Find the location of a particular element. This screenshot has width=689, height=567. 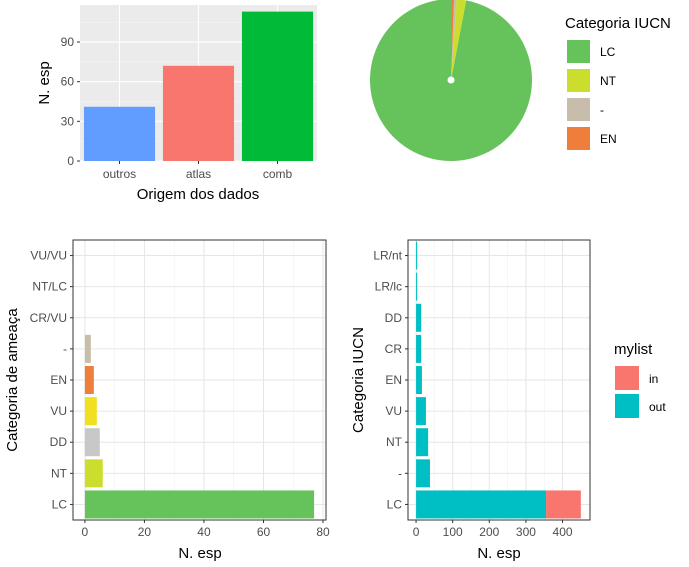

bar-outros is located at coordinates (119, 133).